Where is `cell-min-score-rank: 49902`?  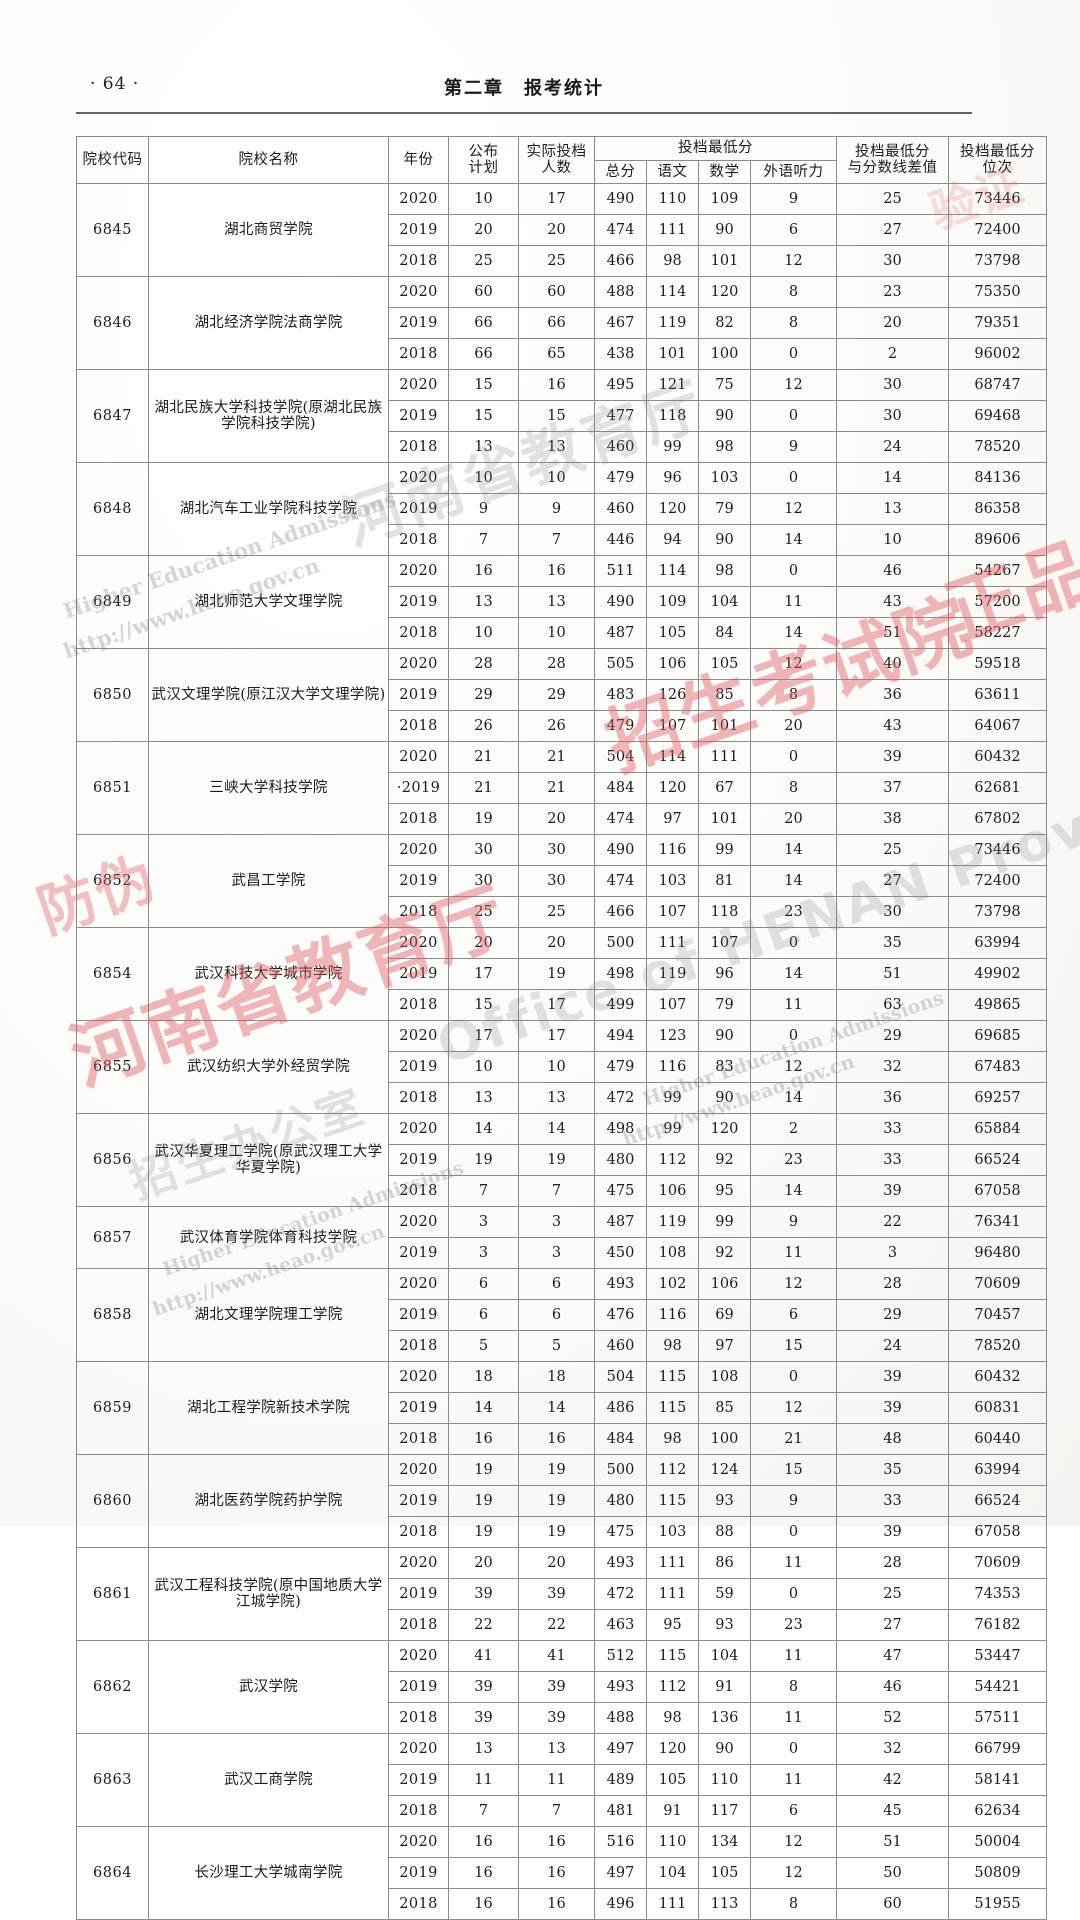
cell-min-score-rank: 49902 is located at coordinates (997, 974).